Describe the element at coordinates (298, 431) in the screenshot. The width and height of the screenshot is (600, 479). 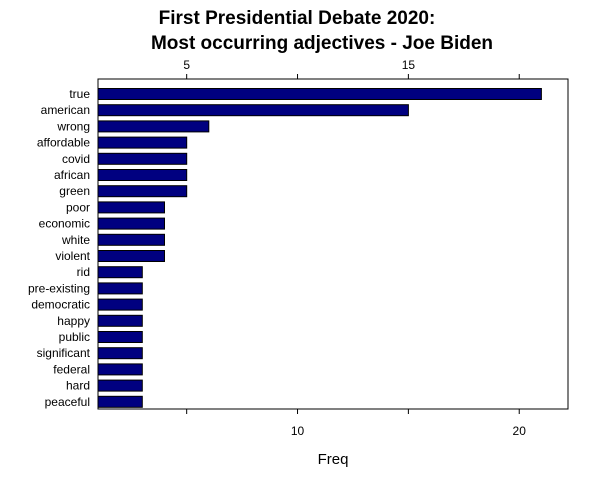
I see `x-tick-label-10: 10` at that location.